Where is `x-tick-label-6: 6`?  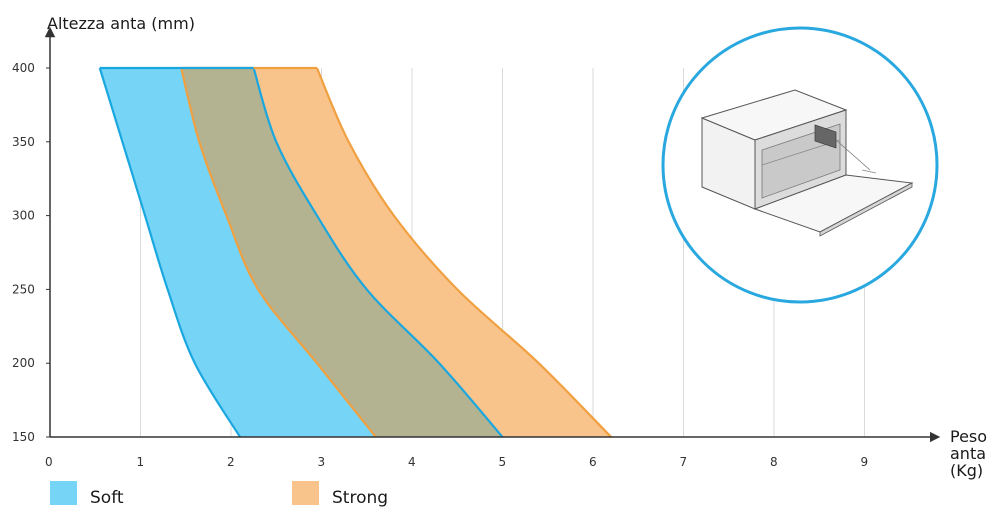 x-tick-label-6: 6 is located at coordinates (593, 462).